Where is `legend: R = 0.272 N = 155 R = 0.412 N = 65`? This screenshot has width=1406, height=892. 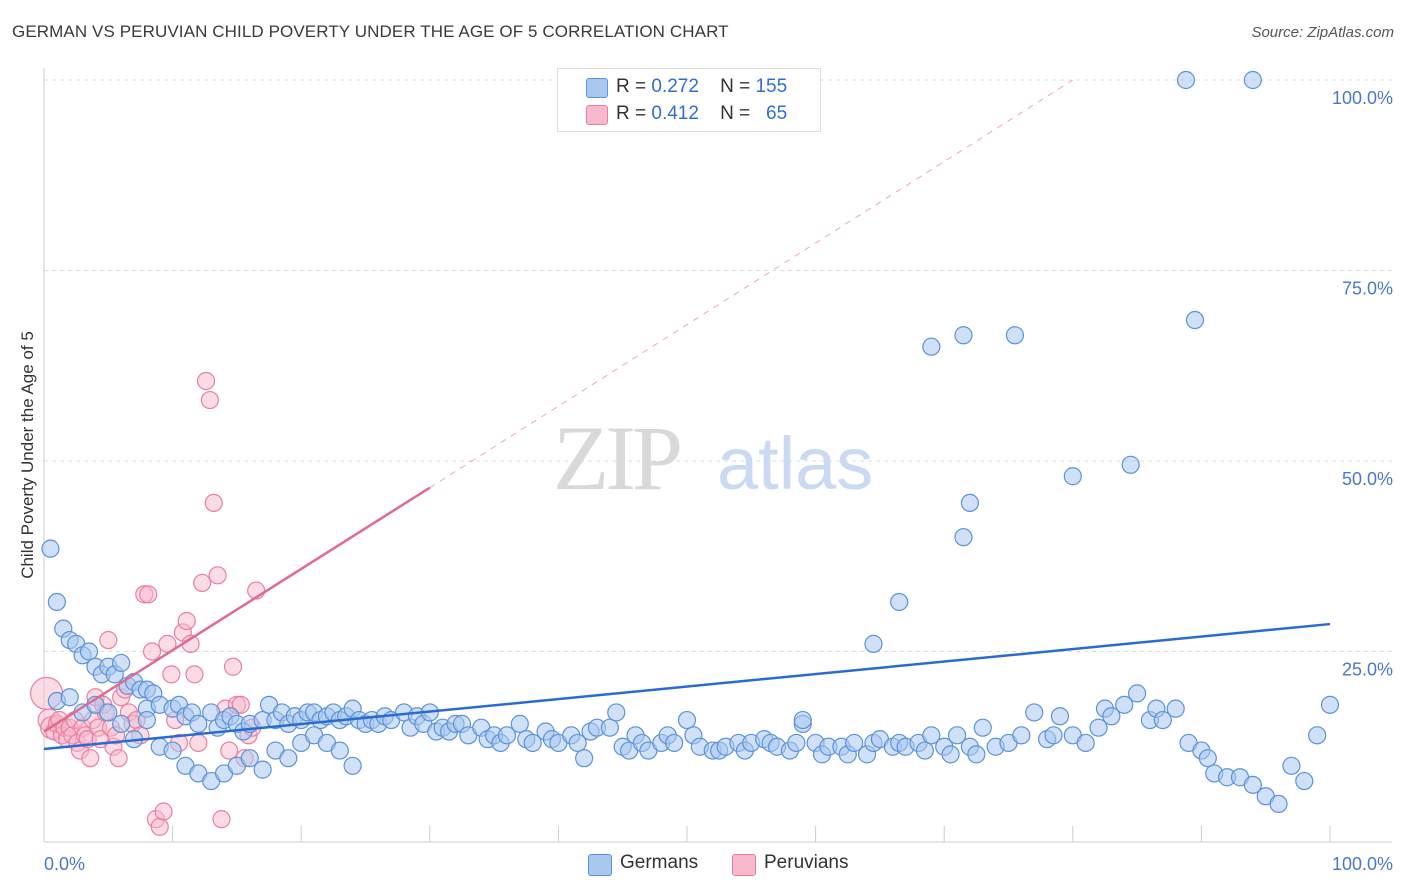
legend: R = 0.272 N = 155 R = 0.412 N = 65 is located at coordinates (689, 100).